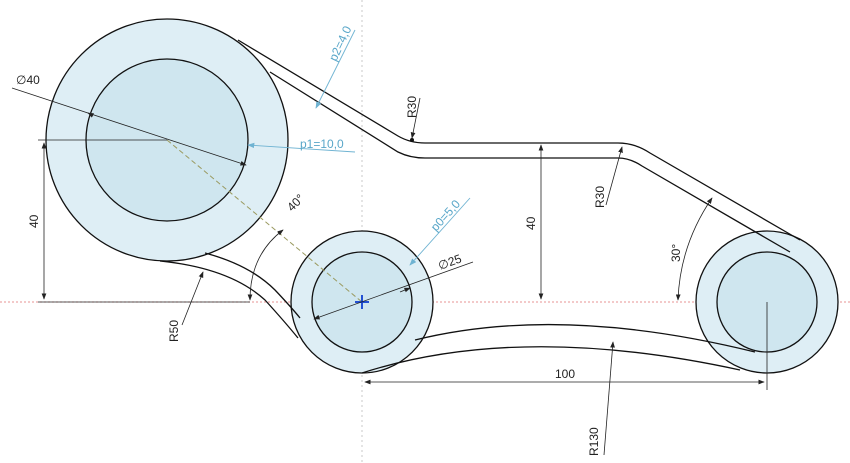 This screenshot has height=463, width=850. I want to click on lower-left-link-inner, so click(252, 285).